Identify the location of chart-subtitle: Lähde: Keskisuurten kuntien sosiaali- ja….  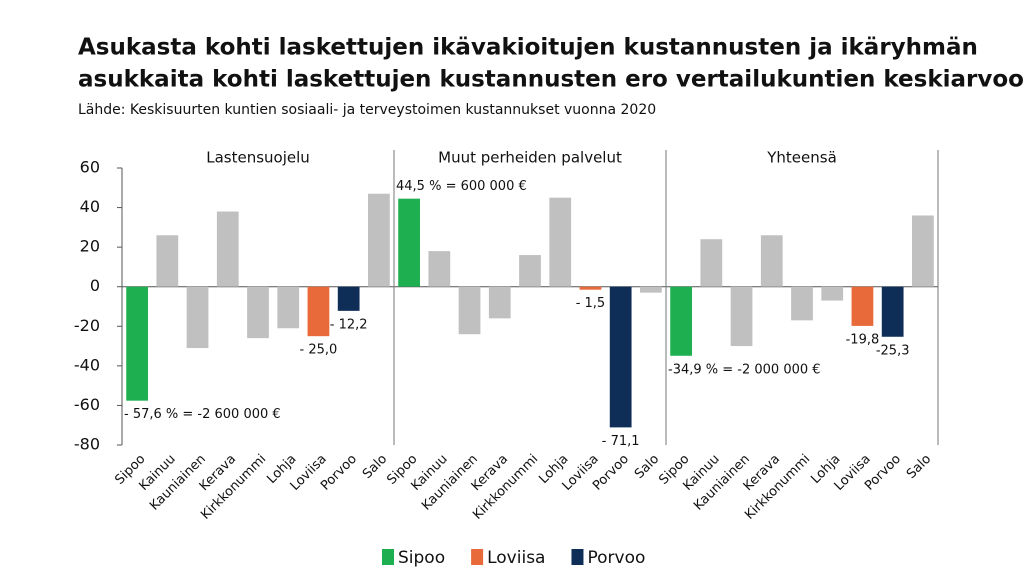
(367, 110).